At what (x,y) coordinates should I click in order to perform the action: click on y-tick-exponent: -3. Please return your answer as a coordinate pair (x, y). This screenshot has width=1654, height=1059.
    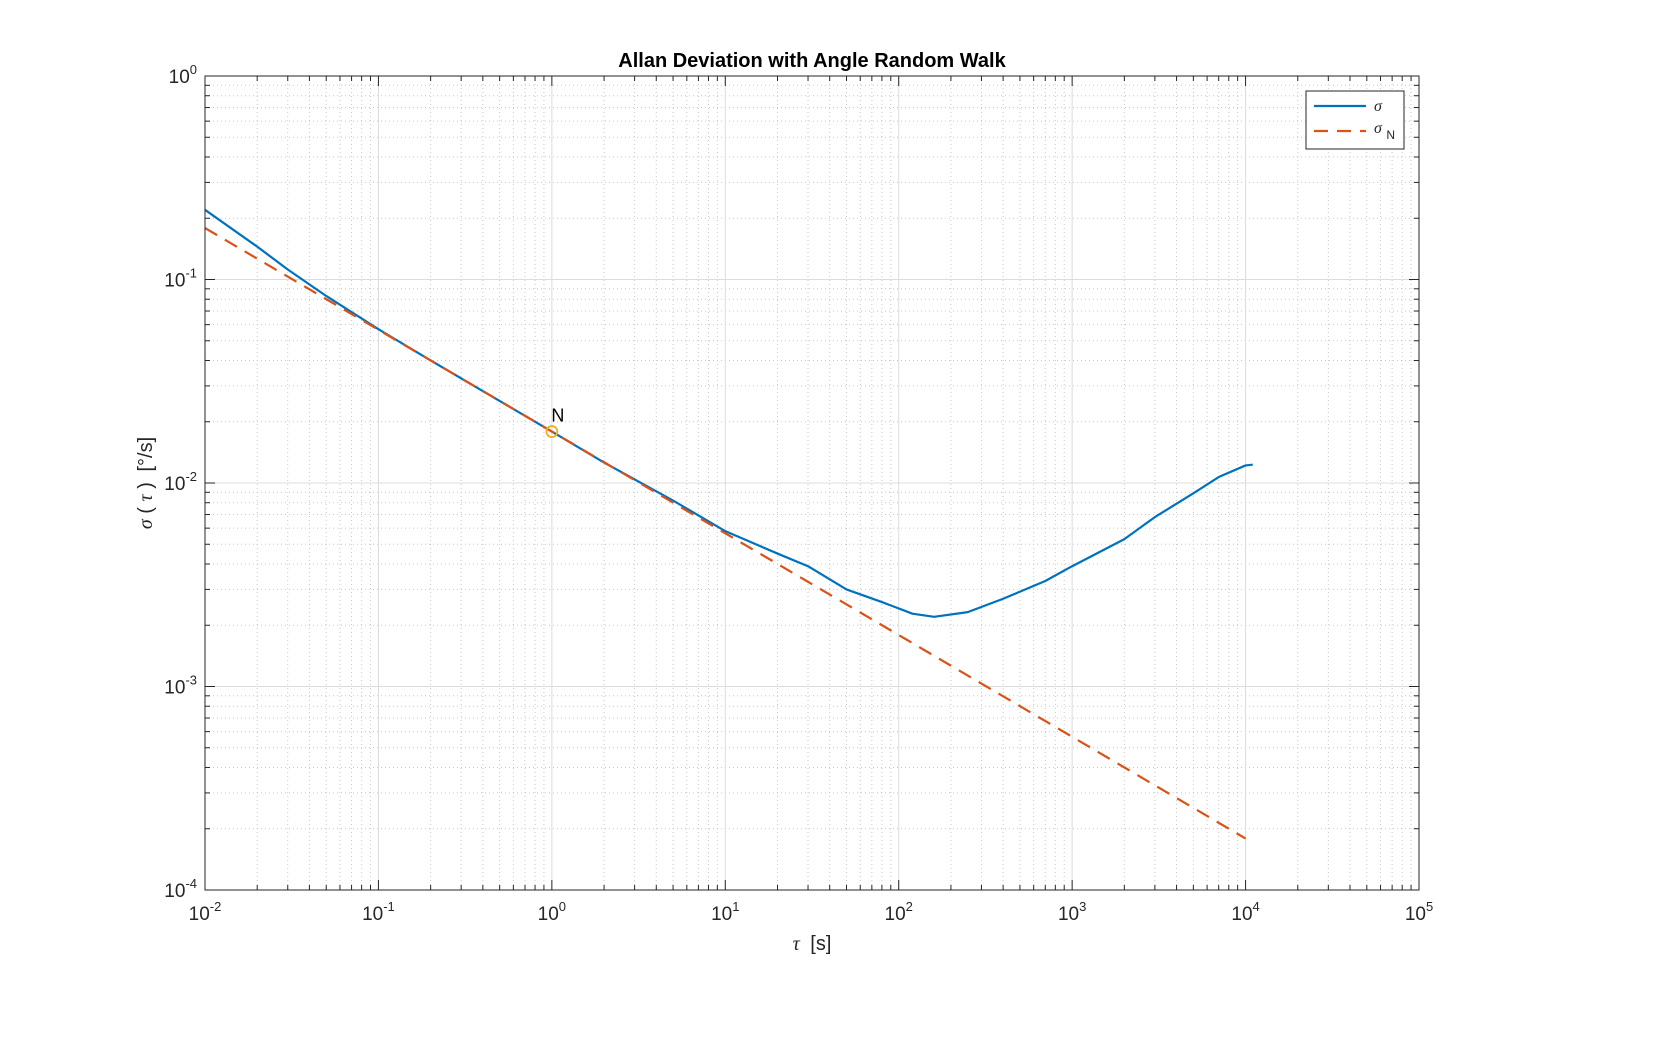
    Looking at the image, I should click on (191, 680).